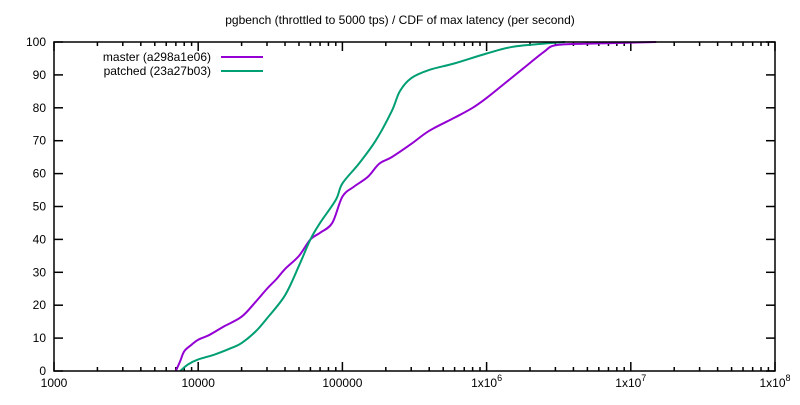 This screenshot has height=405, width=800. I want to click on y-tick-label: 60, so click(40, 174).